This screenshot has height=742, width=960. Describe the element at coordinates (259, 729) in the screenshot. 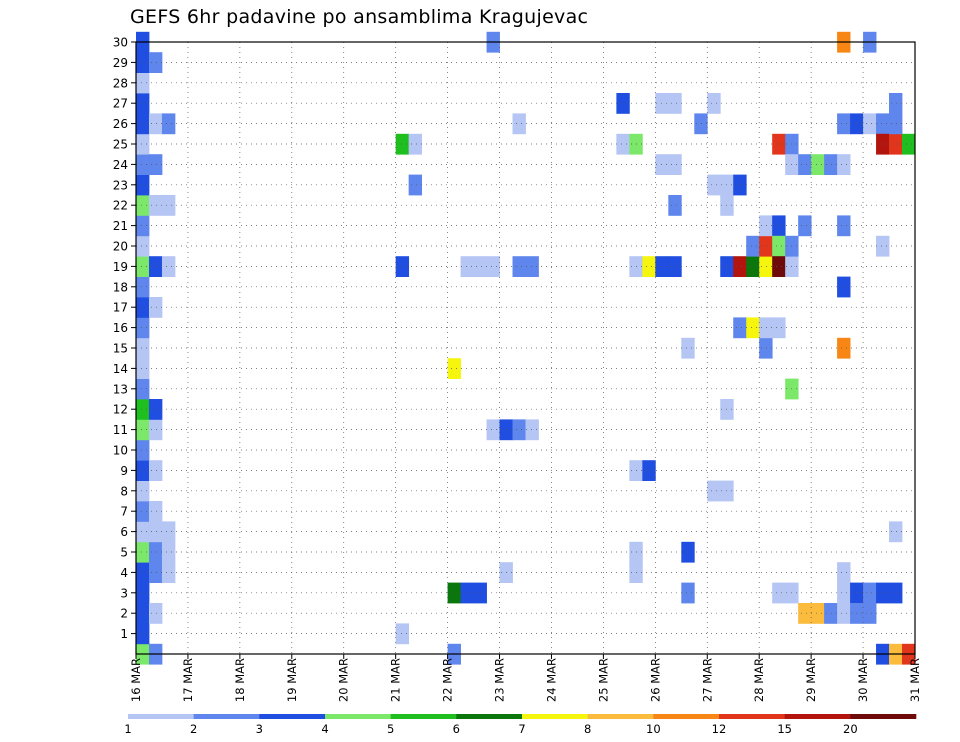

I see `colorbar-label: 3` at that location.